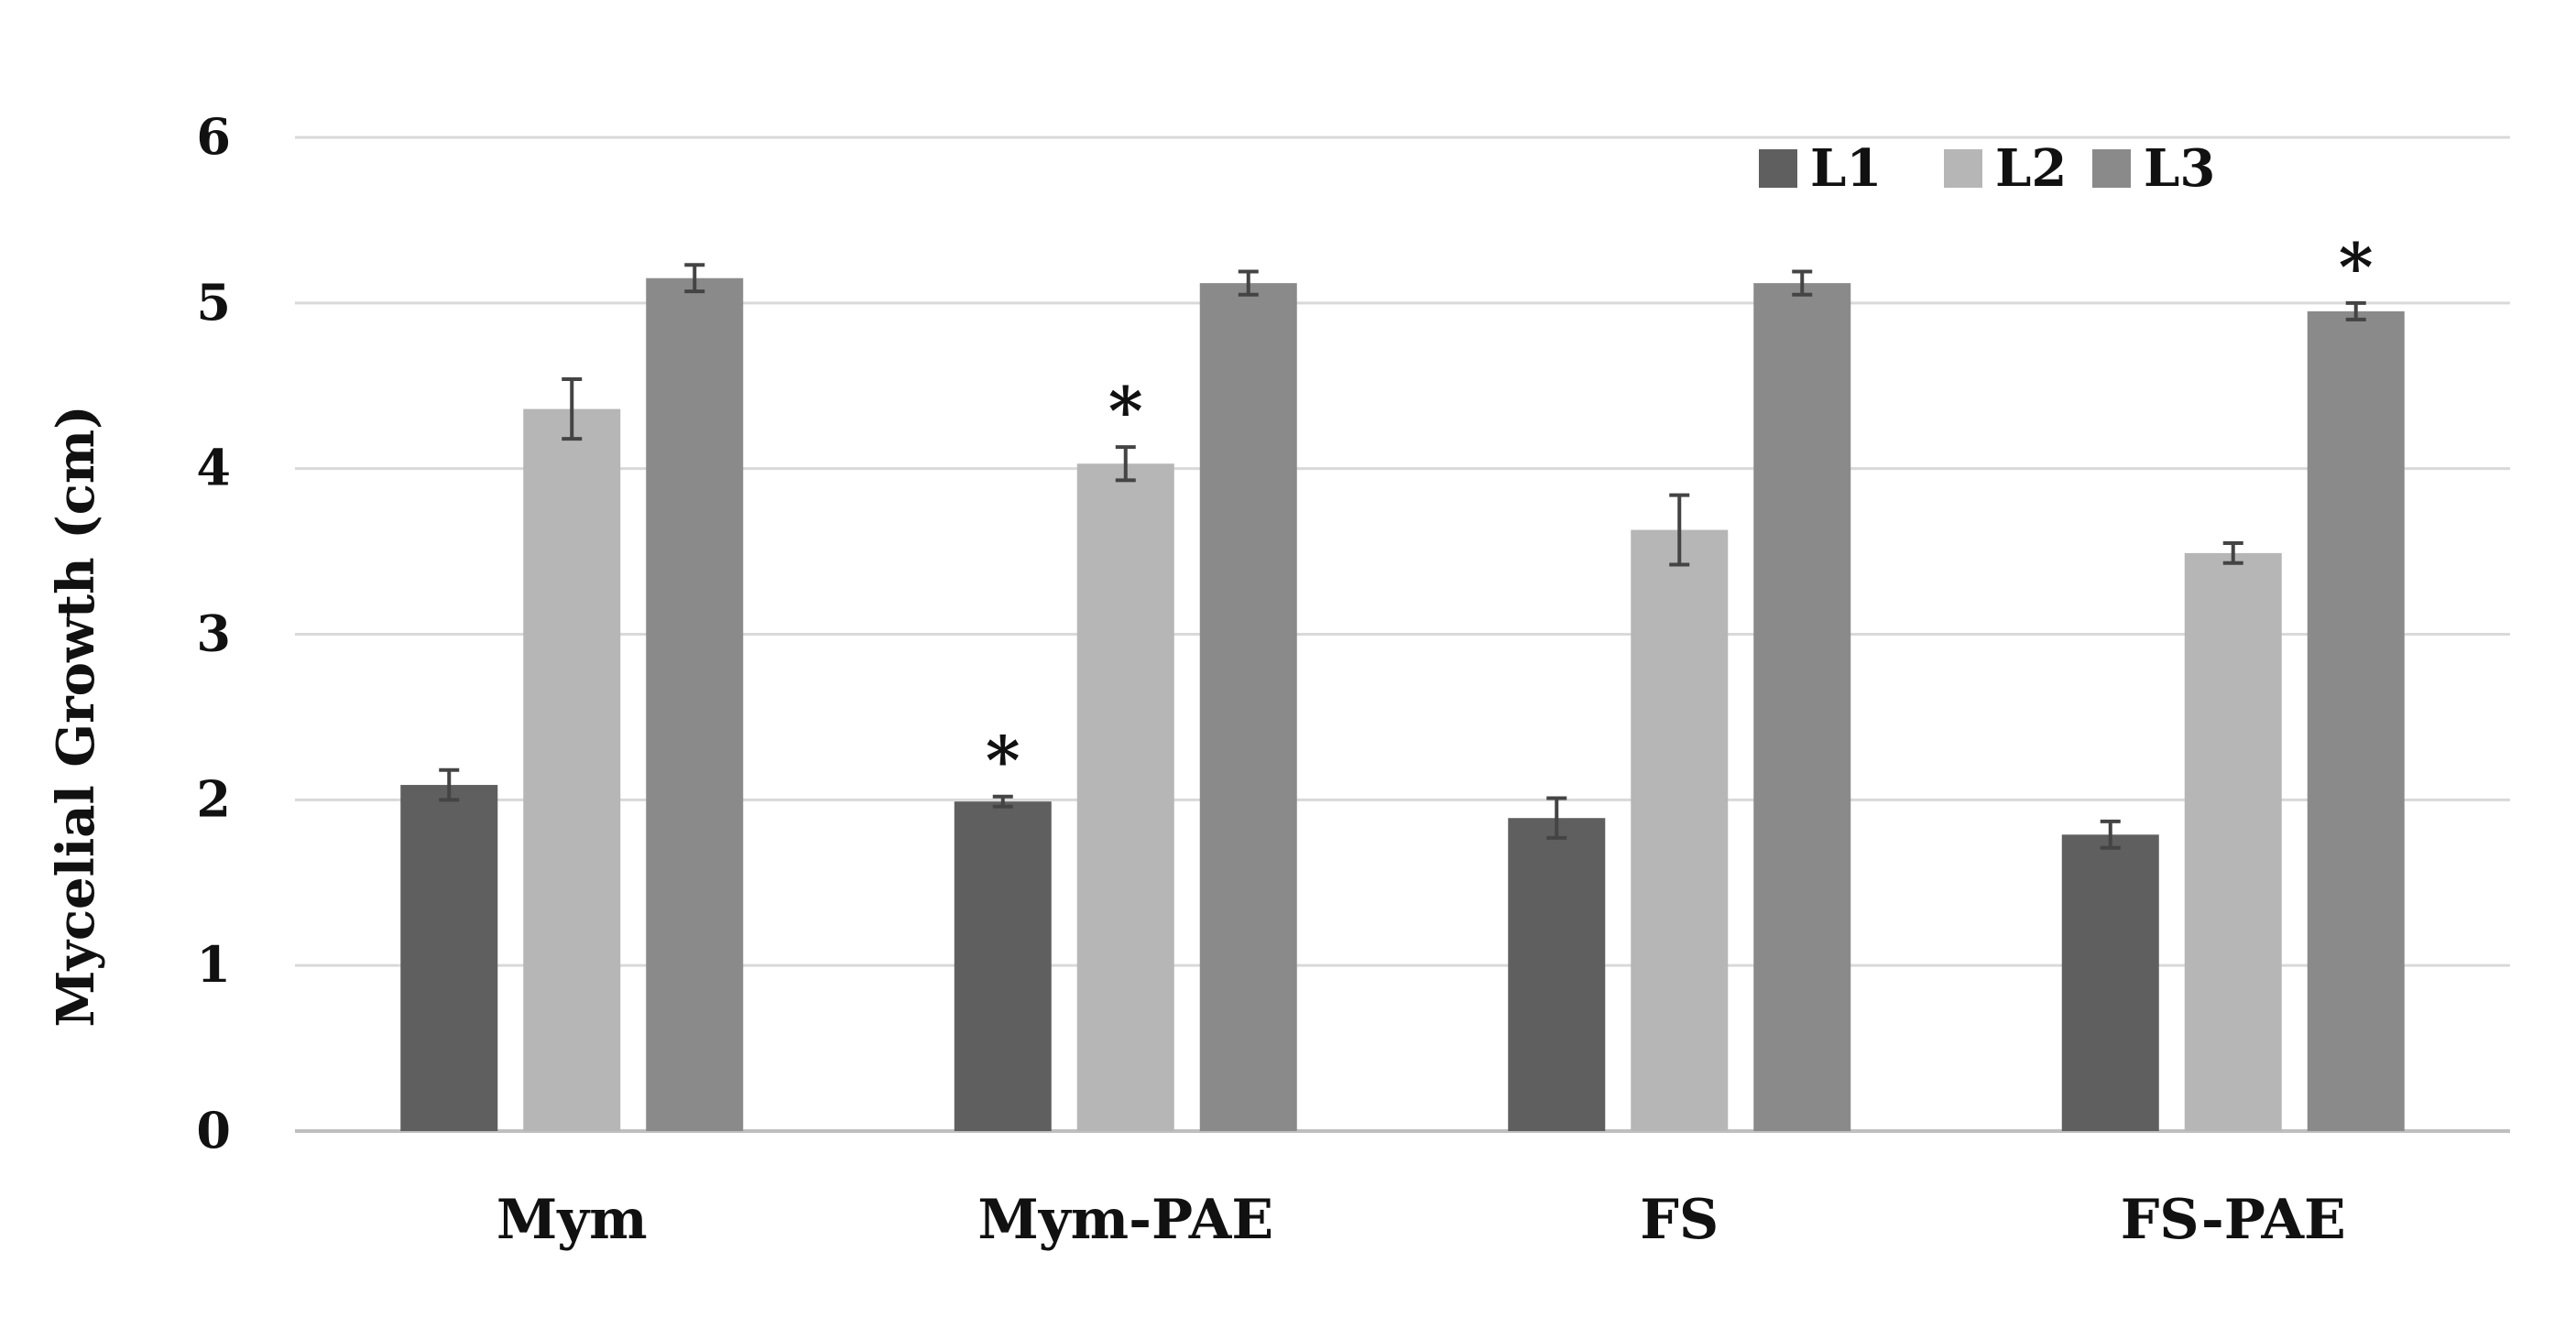 The width and height of the screenshot is (2576, 1328). I want to click on bar-l1-fs-pae, so click(2110, 982).